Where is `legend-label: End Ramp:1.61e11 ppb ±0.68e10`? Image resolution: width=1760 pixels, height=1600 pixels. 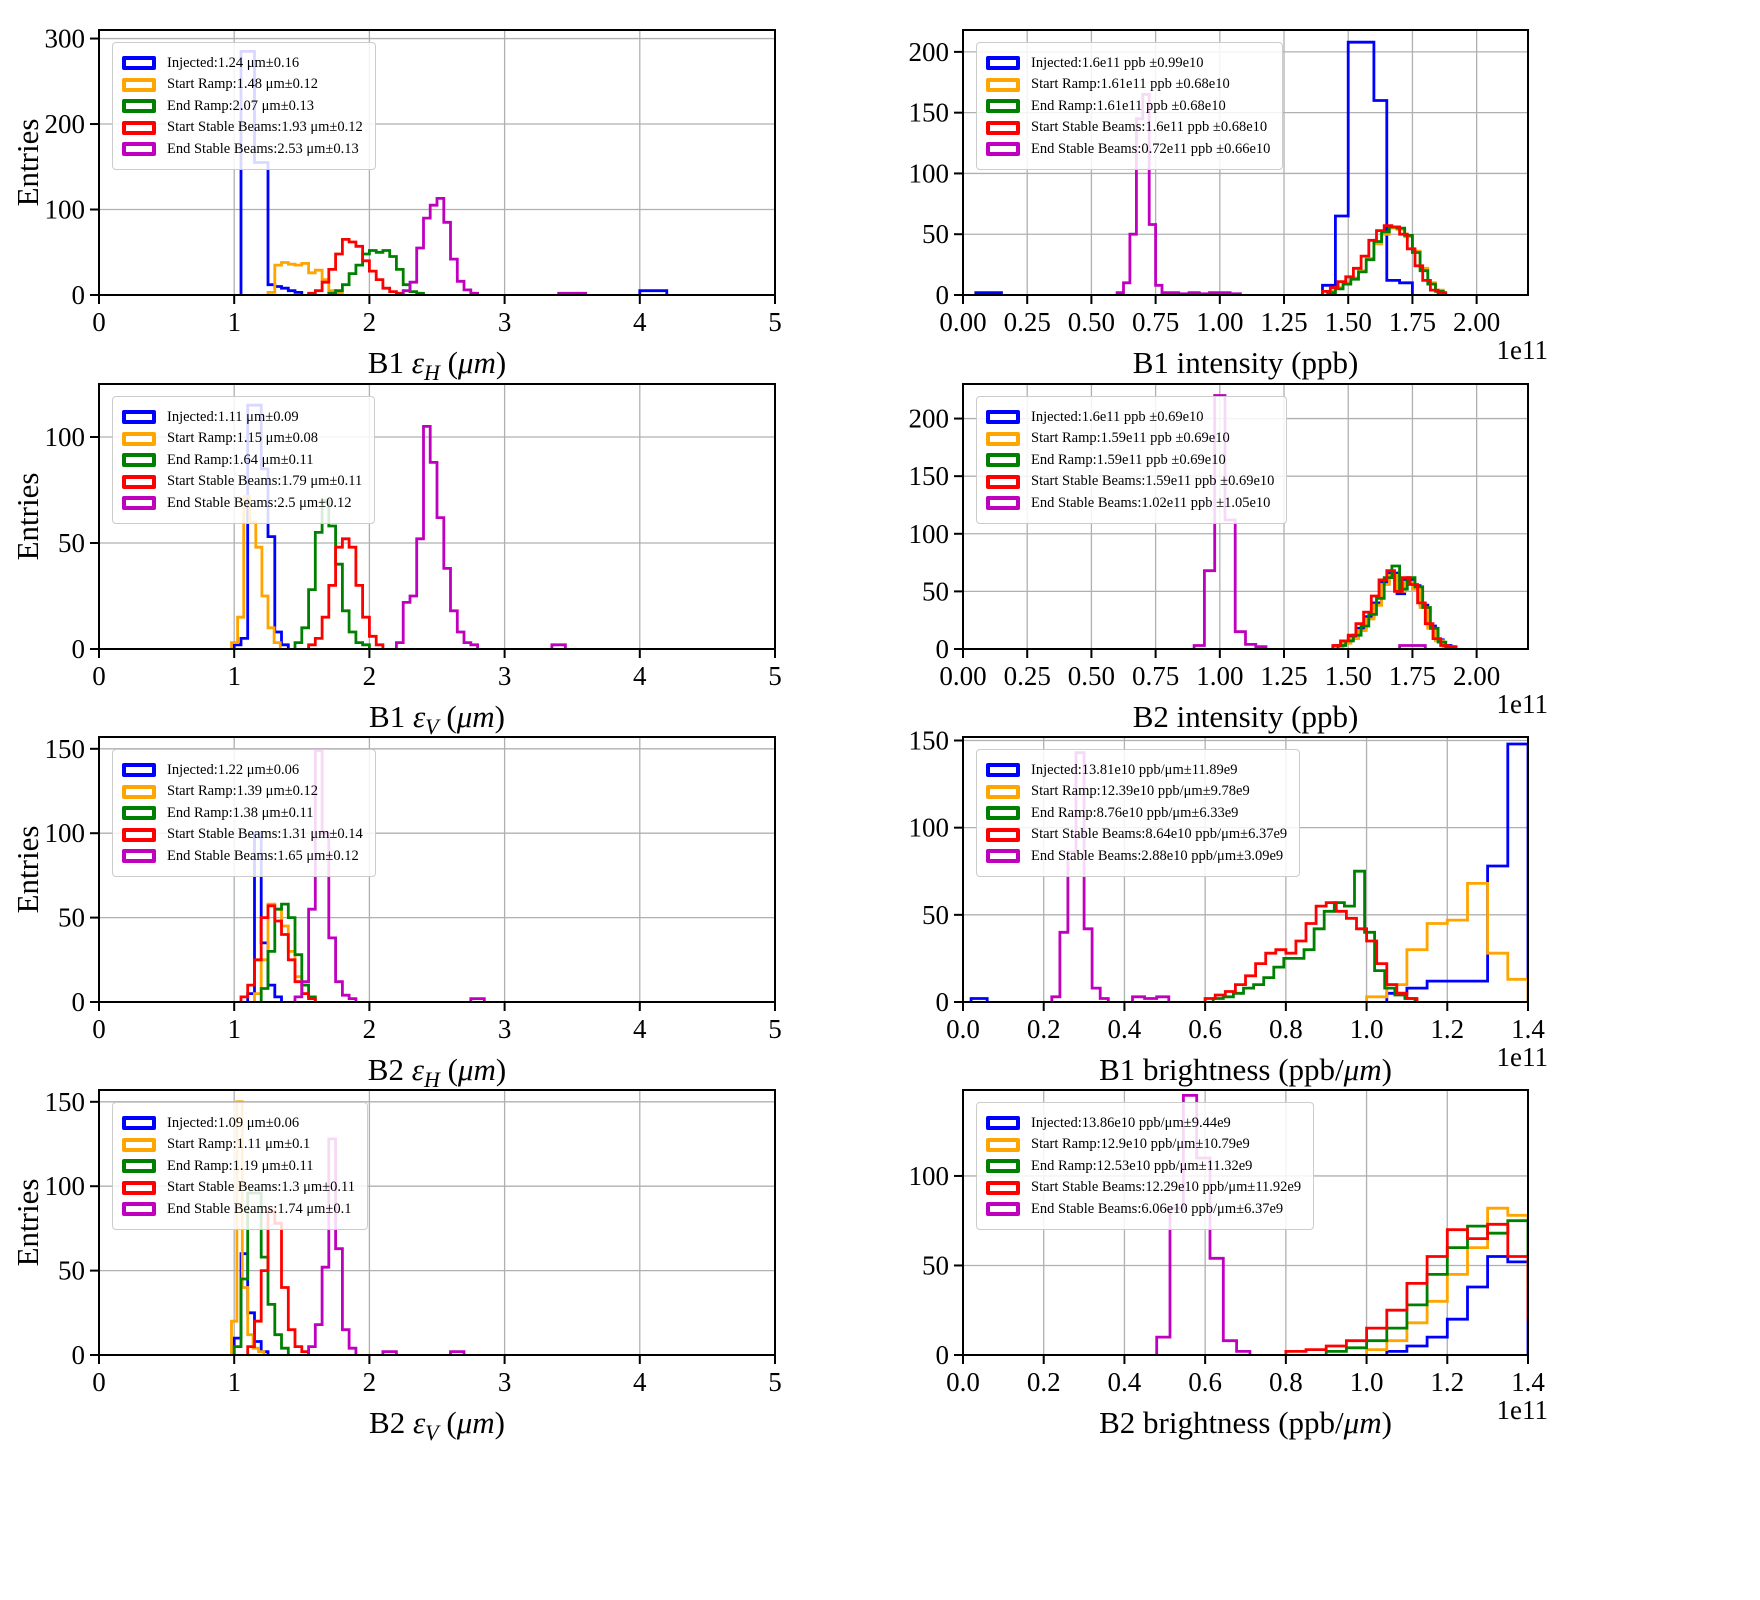 legend-label: End Ramp:1.61e11 ppb ±0.68e10 is located at coordinates (1128, 105).